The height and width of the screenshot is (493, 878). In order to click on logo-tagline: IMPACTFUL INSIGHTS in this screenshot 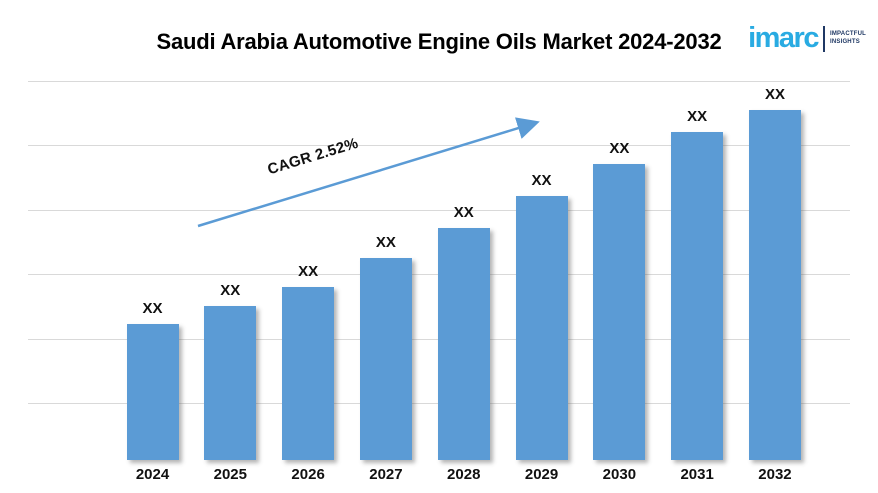, I will do `click(848, 38)`.